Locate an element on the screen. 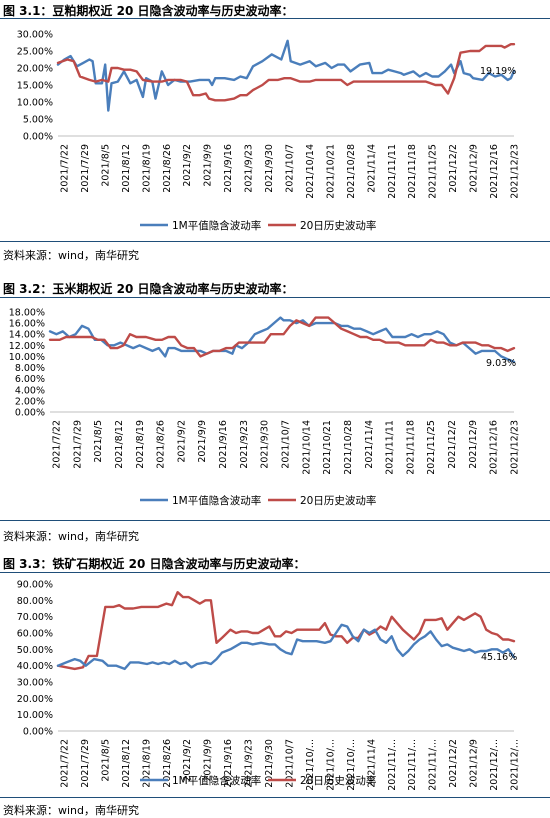 Image resolution: width=550 pixels, height=818 pixels. y-tick-label: 6.00% is located at coordinates (30, 379).